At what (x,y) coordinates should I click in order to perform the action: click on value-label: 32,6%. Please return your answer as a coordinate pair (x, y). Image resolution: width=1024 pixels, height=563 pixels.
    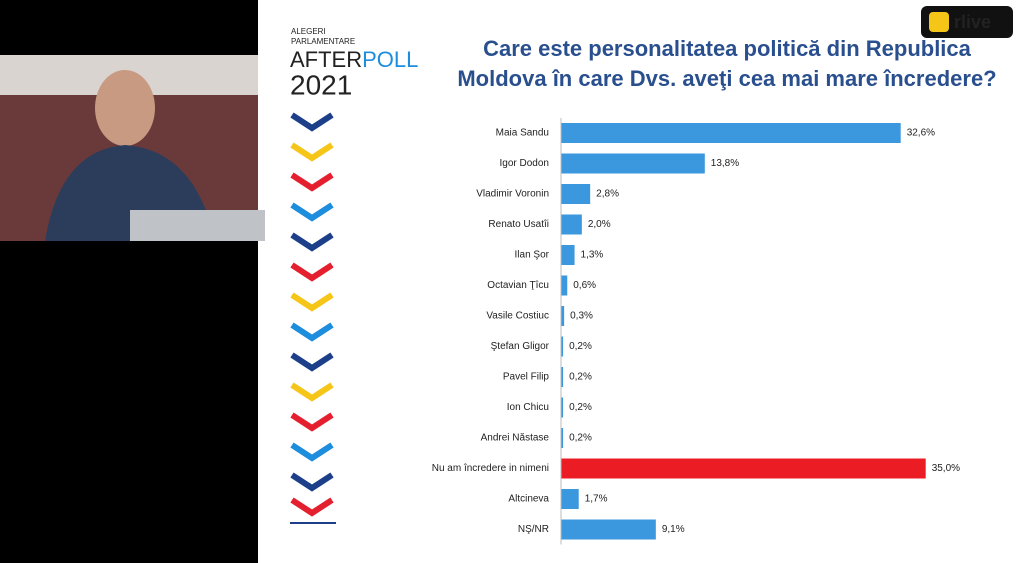
    Looking at the image, I should click on (921, 133).